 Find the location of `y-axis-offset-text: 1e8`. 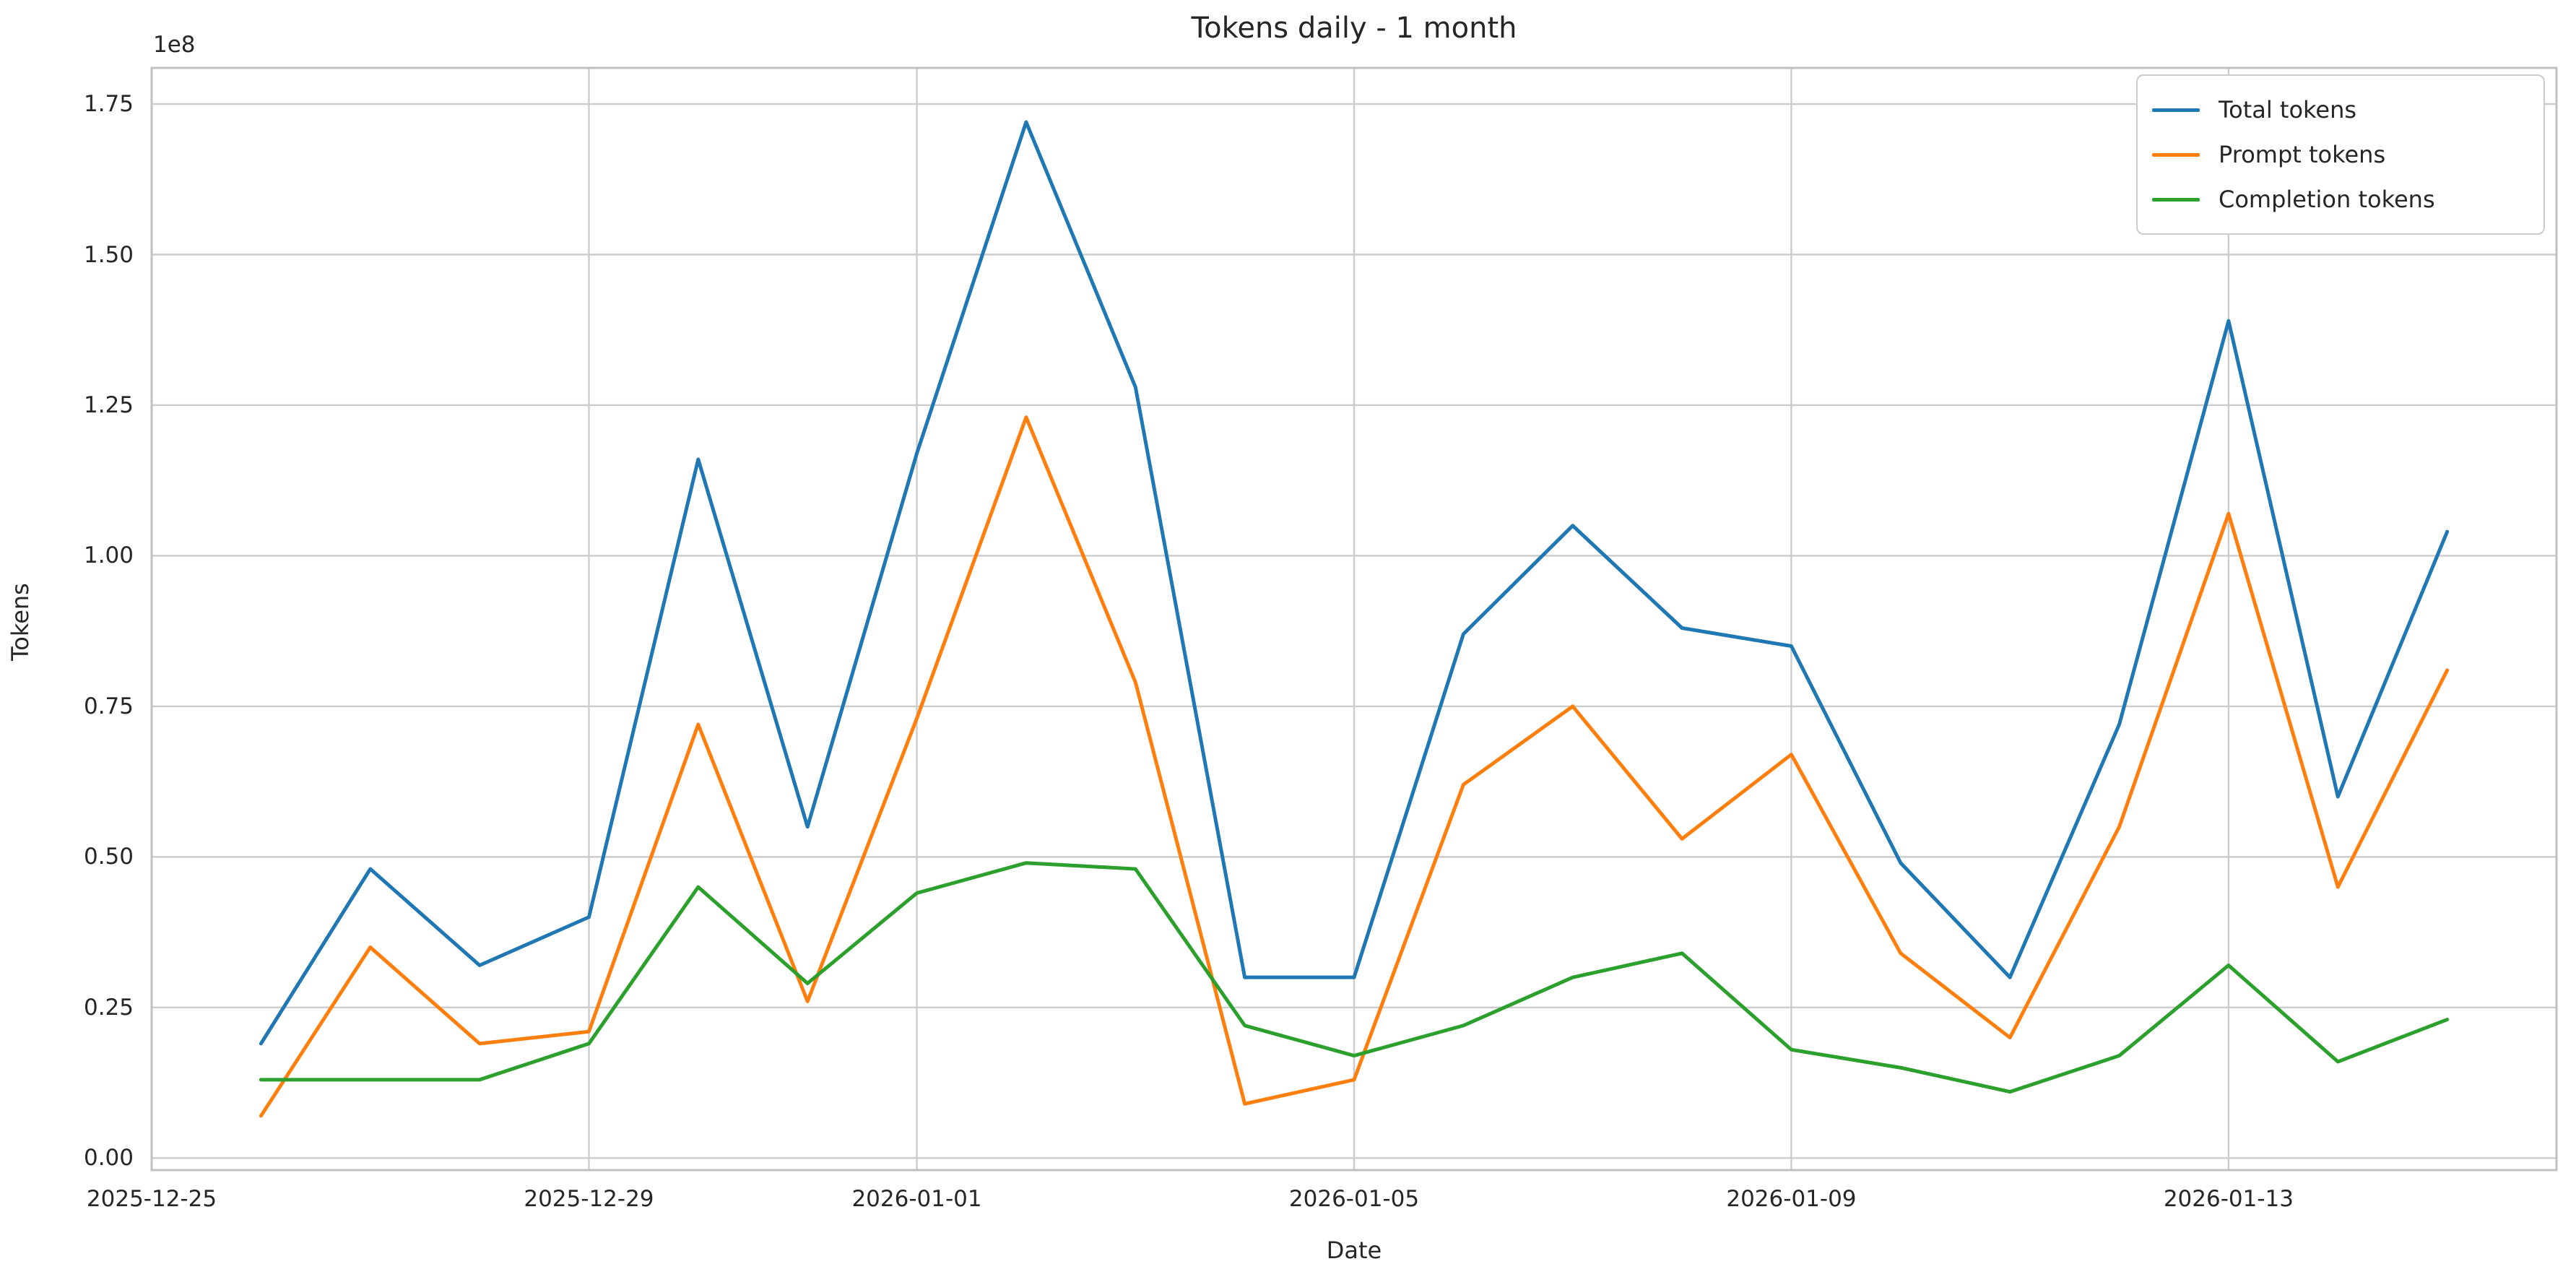

y-axis-offset-text: 1e8 is located at coordinates (174, 45).